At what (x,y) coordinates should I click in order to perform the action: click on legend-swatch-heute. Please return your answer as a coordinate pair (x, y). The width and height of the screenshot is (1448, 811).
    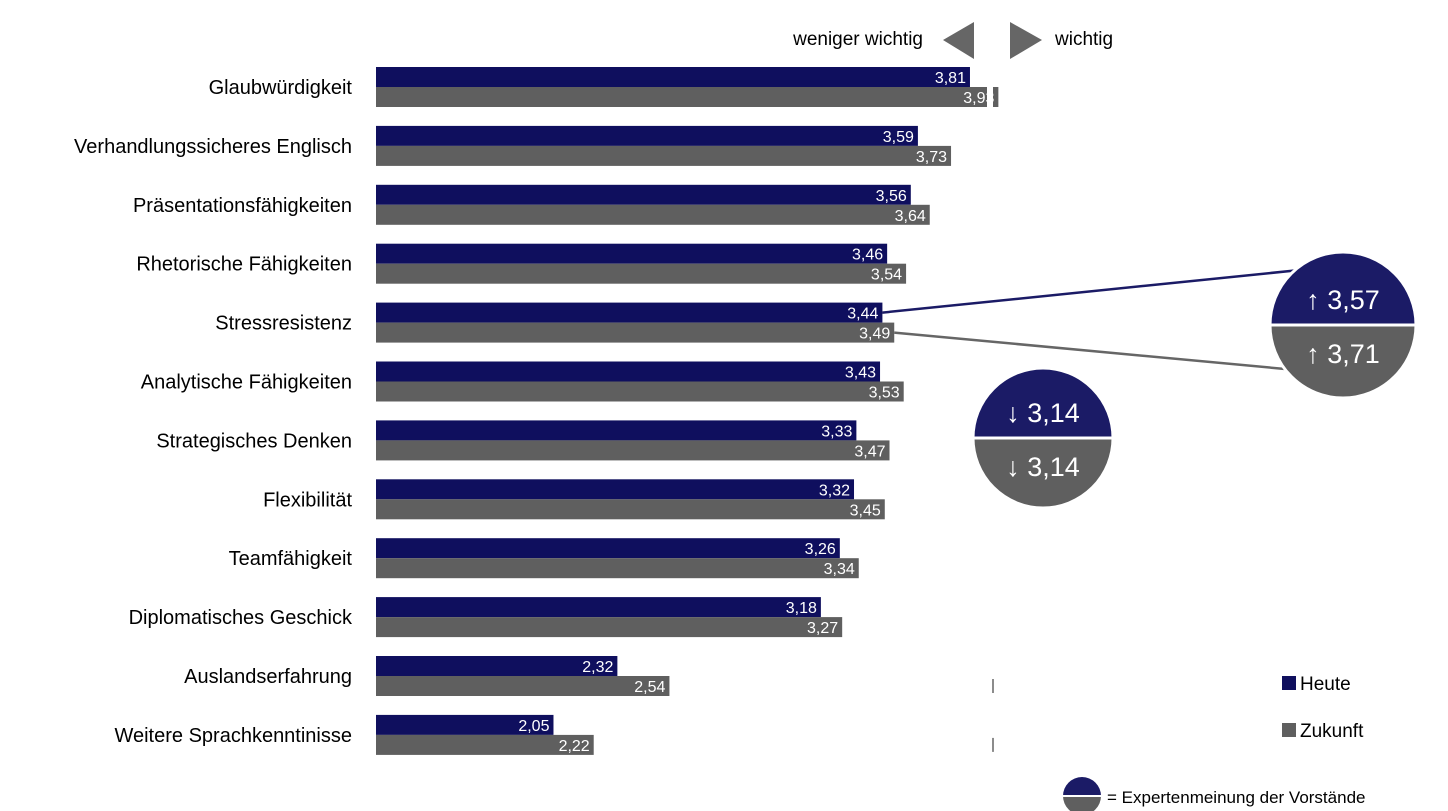
    Looking at the image, I should click on (1289, 683).